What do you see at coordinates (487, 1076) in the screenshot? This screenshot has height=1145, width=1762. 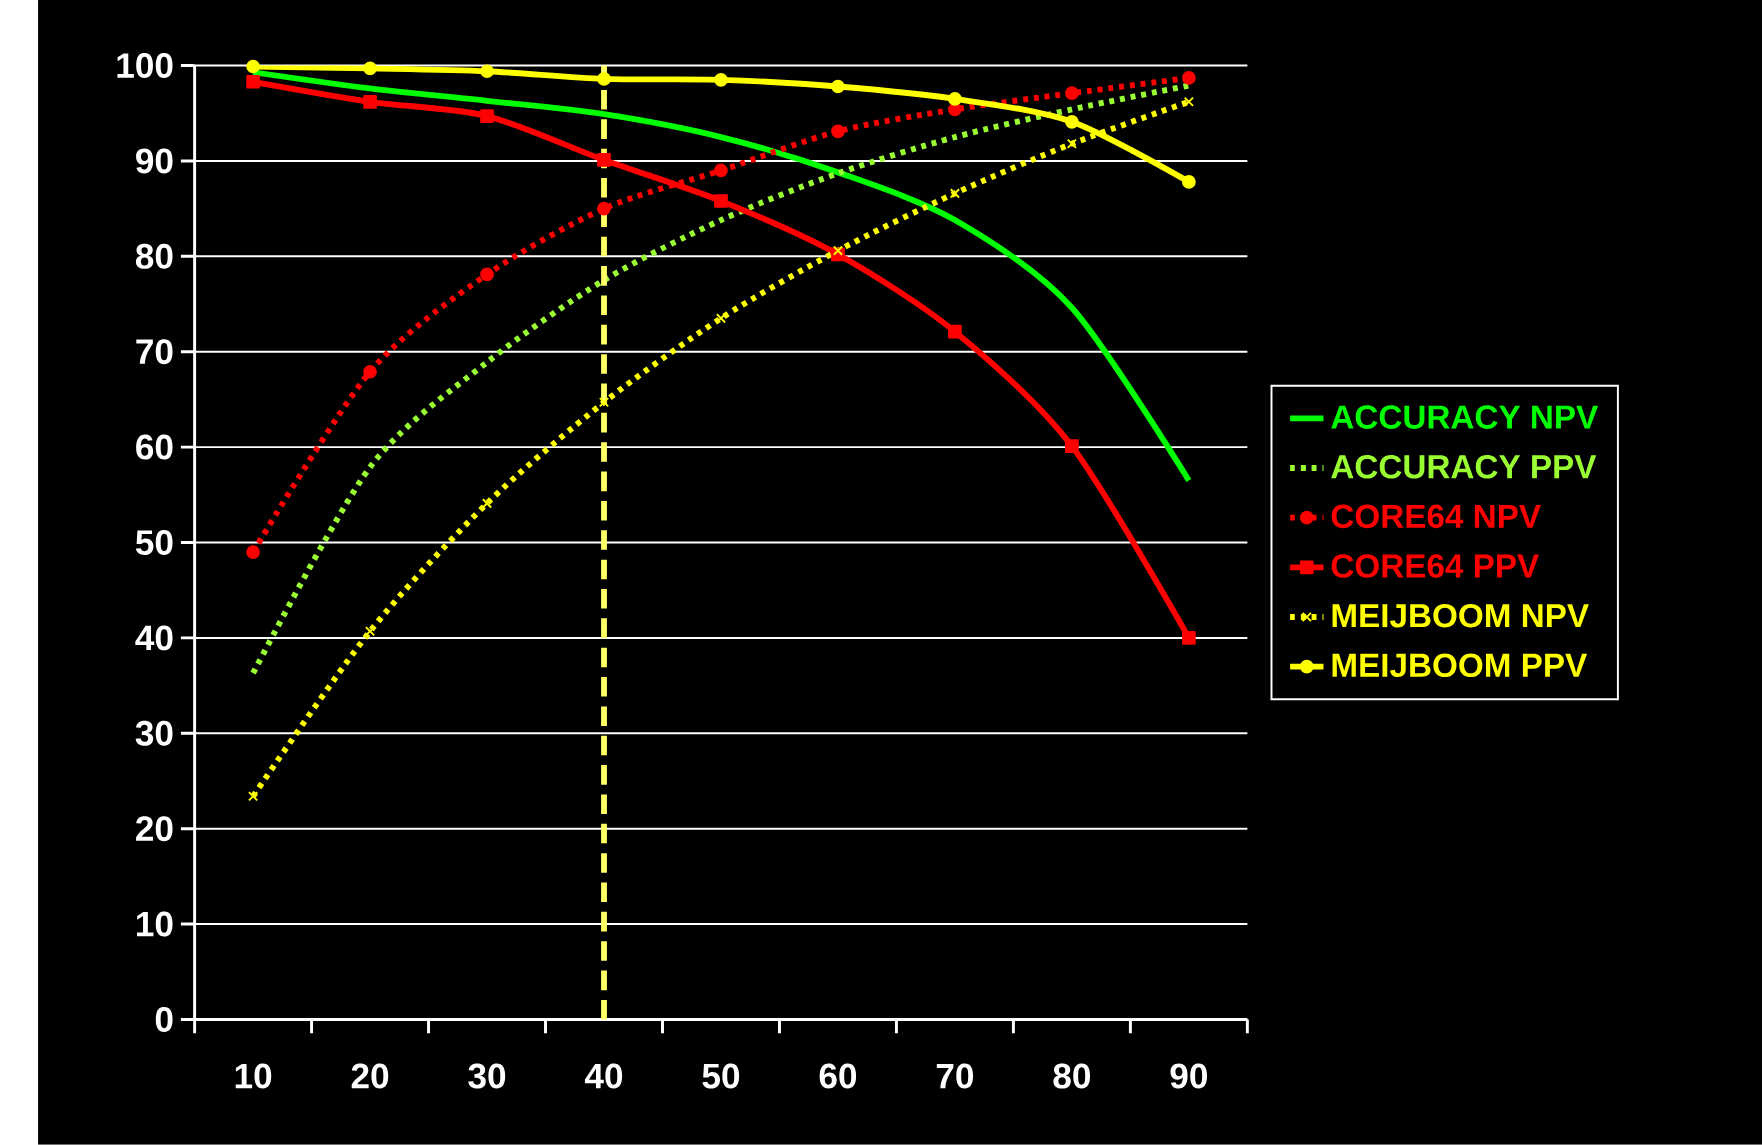 I see `x-tick-label: 30` at bounding box center [487, 1076].